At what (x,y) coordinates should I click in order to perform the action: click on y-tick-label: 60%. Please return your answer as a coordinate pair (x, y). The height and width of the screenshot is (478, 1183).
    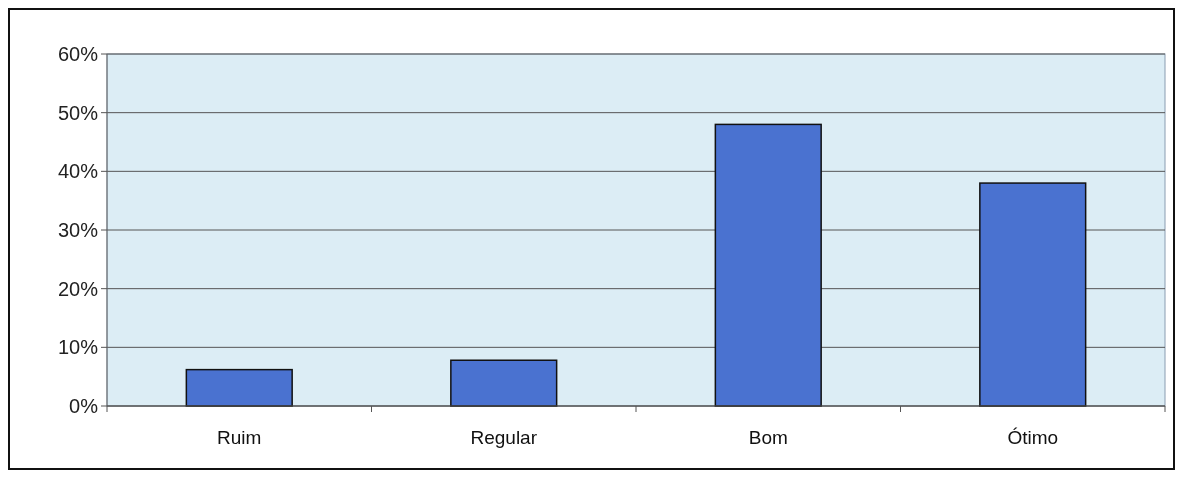
    Looking at the image, I should click on (78, 54).